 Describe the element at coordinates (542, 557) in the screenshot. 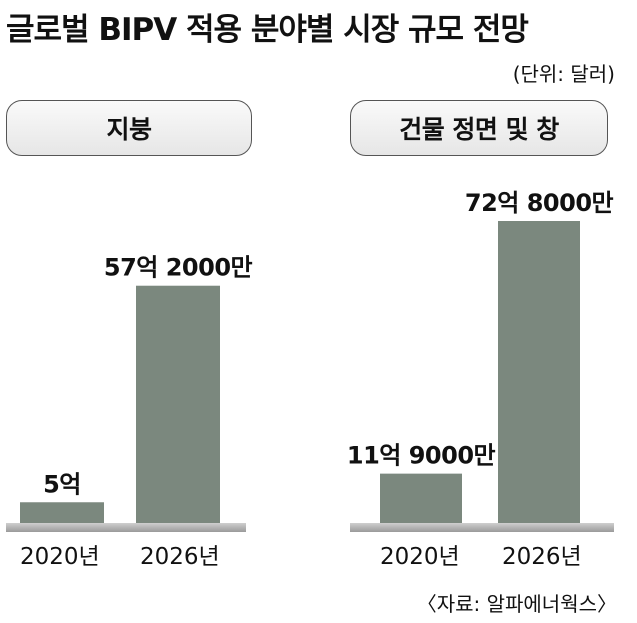

I see `facade-category-2026: 2026년` at that location.